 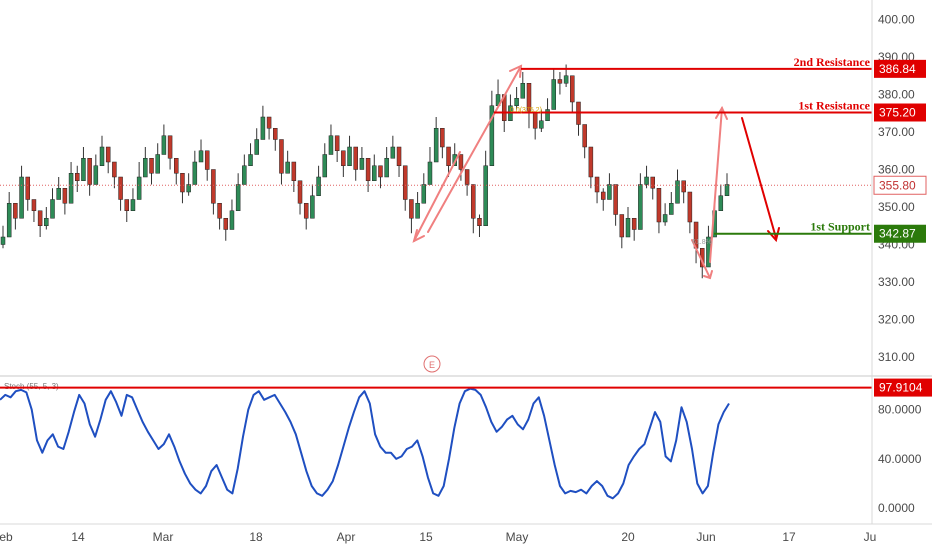 I want to click on tag-current-price-value: 355.80, so click(x=897, y=185).